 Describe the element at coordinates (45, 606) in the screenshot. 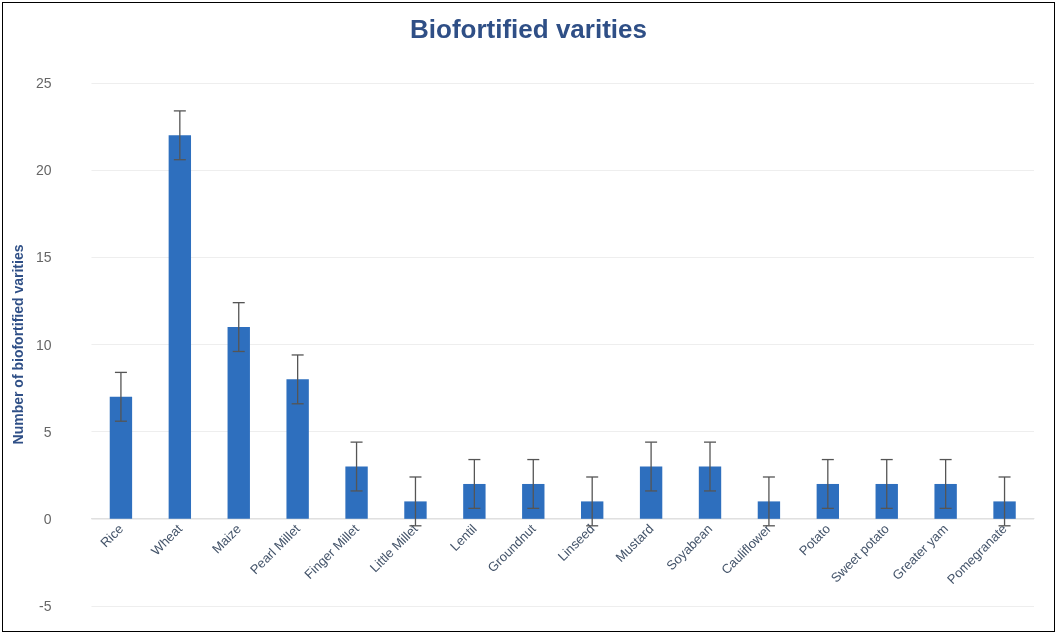

I see `y-tick-label: -5` at that location.